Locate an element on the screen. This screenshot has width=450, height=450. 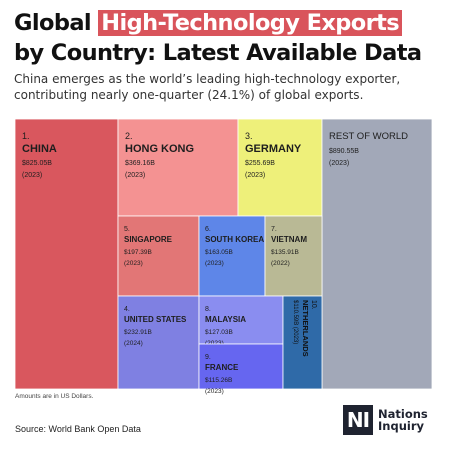
label-rank-malaysia: 8. is located at coordinates (208, 309).